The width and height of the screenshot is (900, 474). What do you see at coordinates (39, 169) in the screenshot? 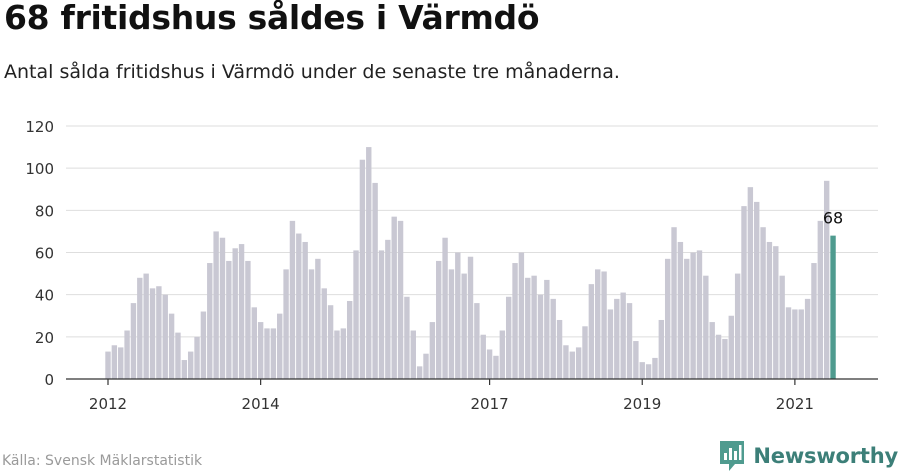
I see `y-tick-label: 100` at bounding box center [39, 169].